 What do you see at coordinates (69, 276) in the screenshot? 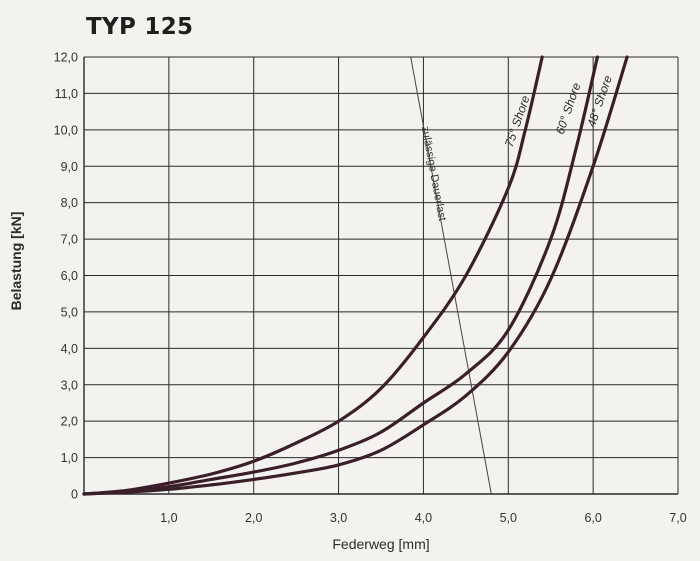
I see `y-tick-label: 6,0` at bounding box center [69, 276].